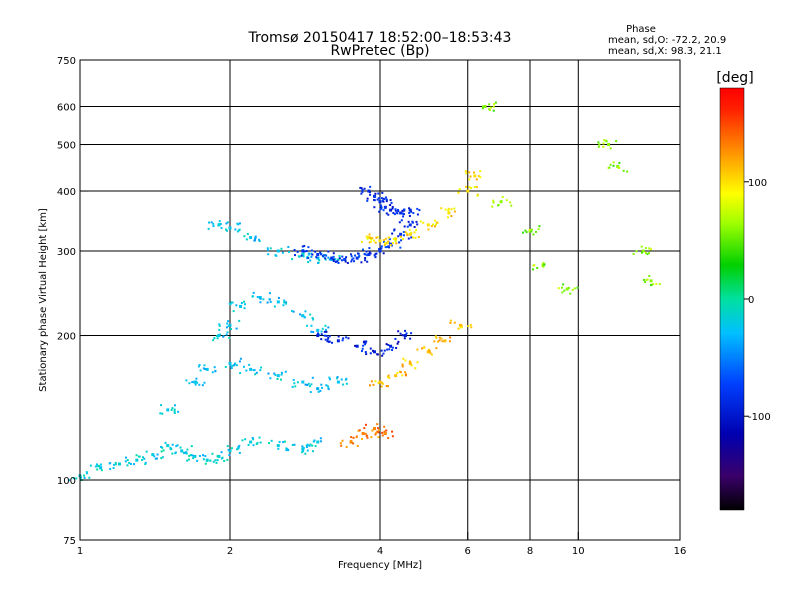 The height and width of the screenshot is (600, 800). I want to click on colorbar, so click(732, 299).